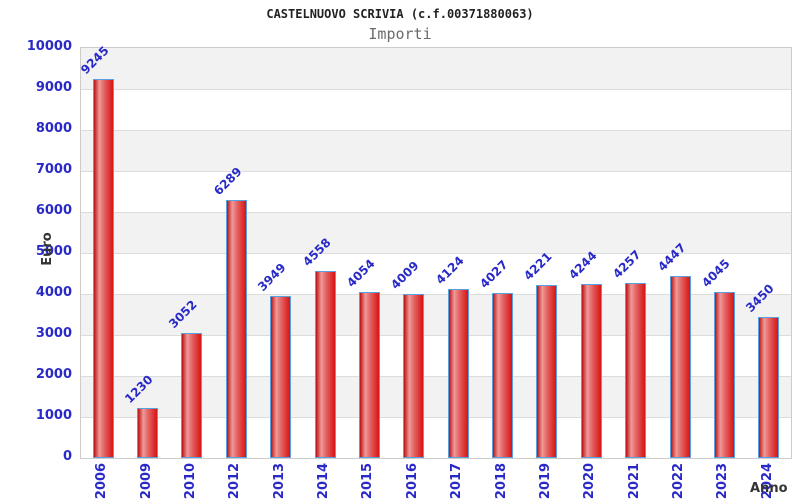 The width and height of the screenshot is (800, 500). I want to click on x-tick-label: 2012, so click(235, 481).